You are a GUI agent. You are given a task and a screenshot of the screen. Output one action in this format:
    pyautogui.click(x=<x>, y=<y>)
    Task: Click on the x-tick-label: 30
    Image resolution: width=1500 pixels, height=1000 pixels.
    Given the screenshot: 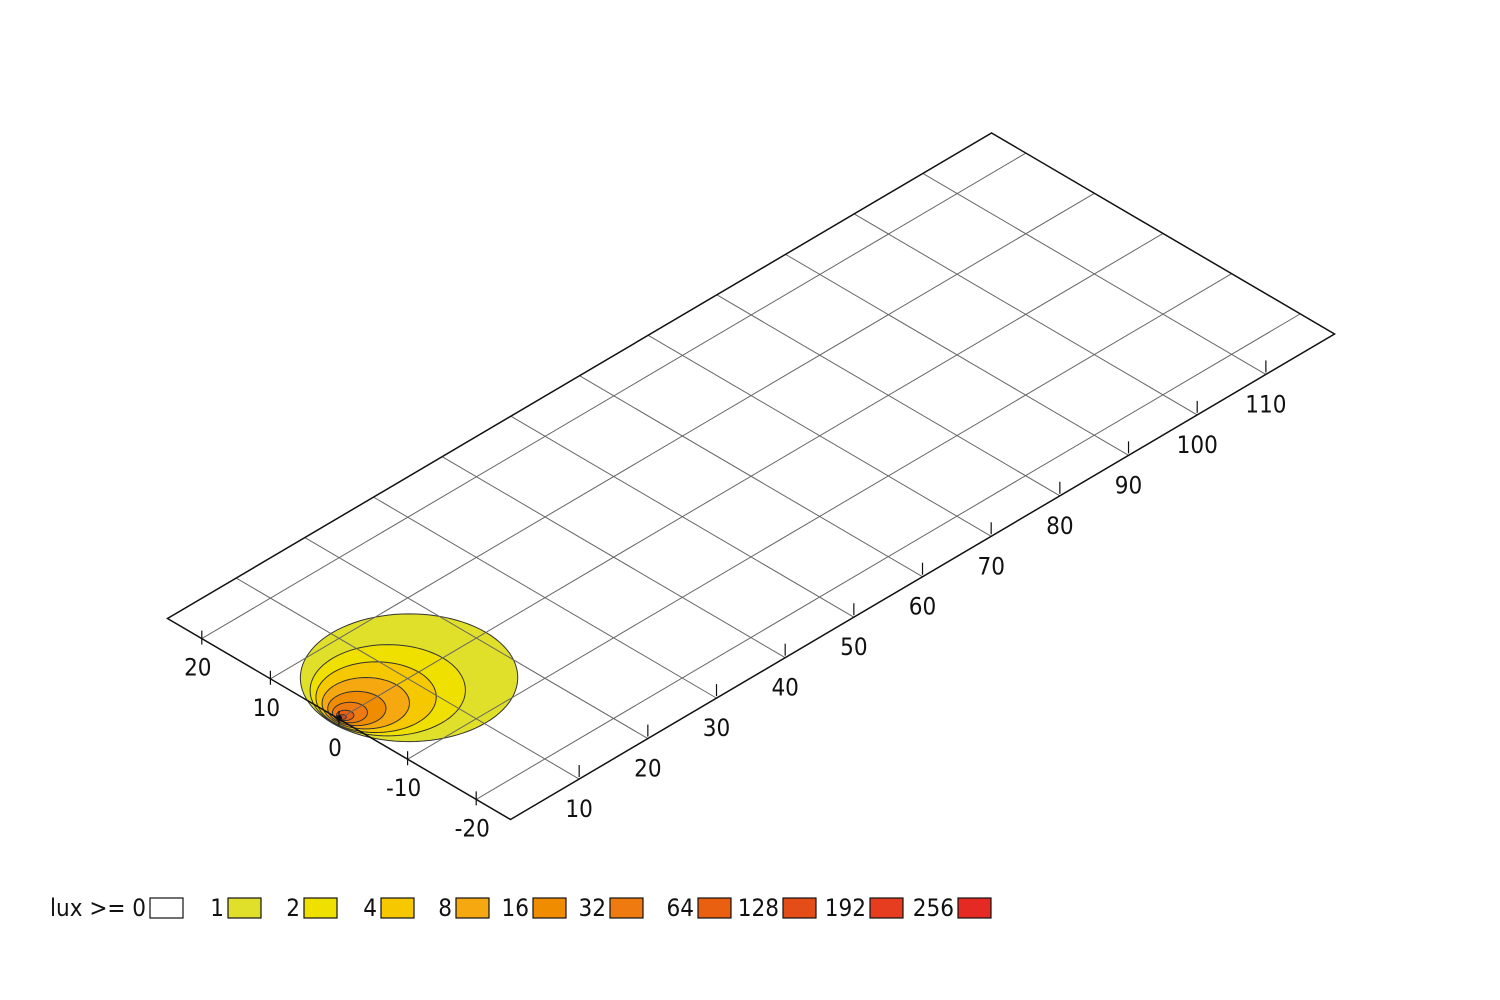 What is the action you would take?
    pyautogui.click(x=716, y=728)
    